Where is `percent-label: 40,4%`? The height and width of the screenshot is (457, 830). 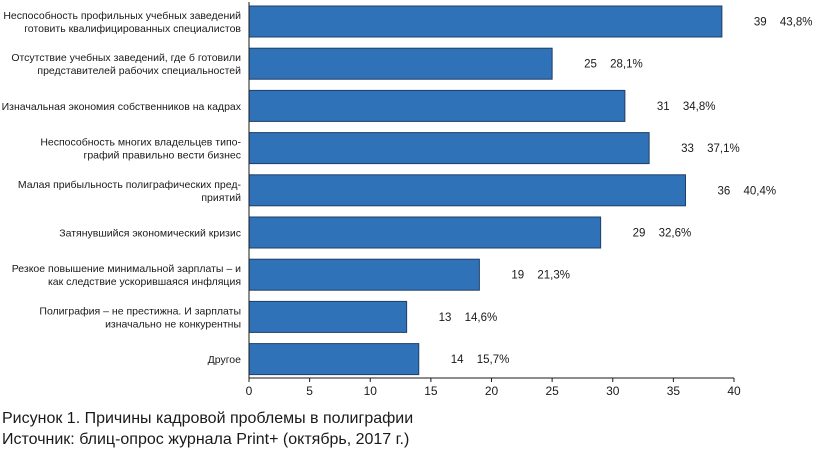 percent-label: 40,4% is located at coordinates (760, 191).